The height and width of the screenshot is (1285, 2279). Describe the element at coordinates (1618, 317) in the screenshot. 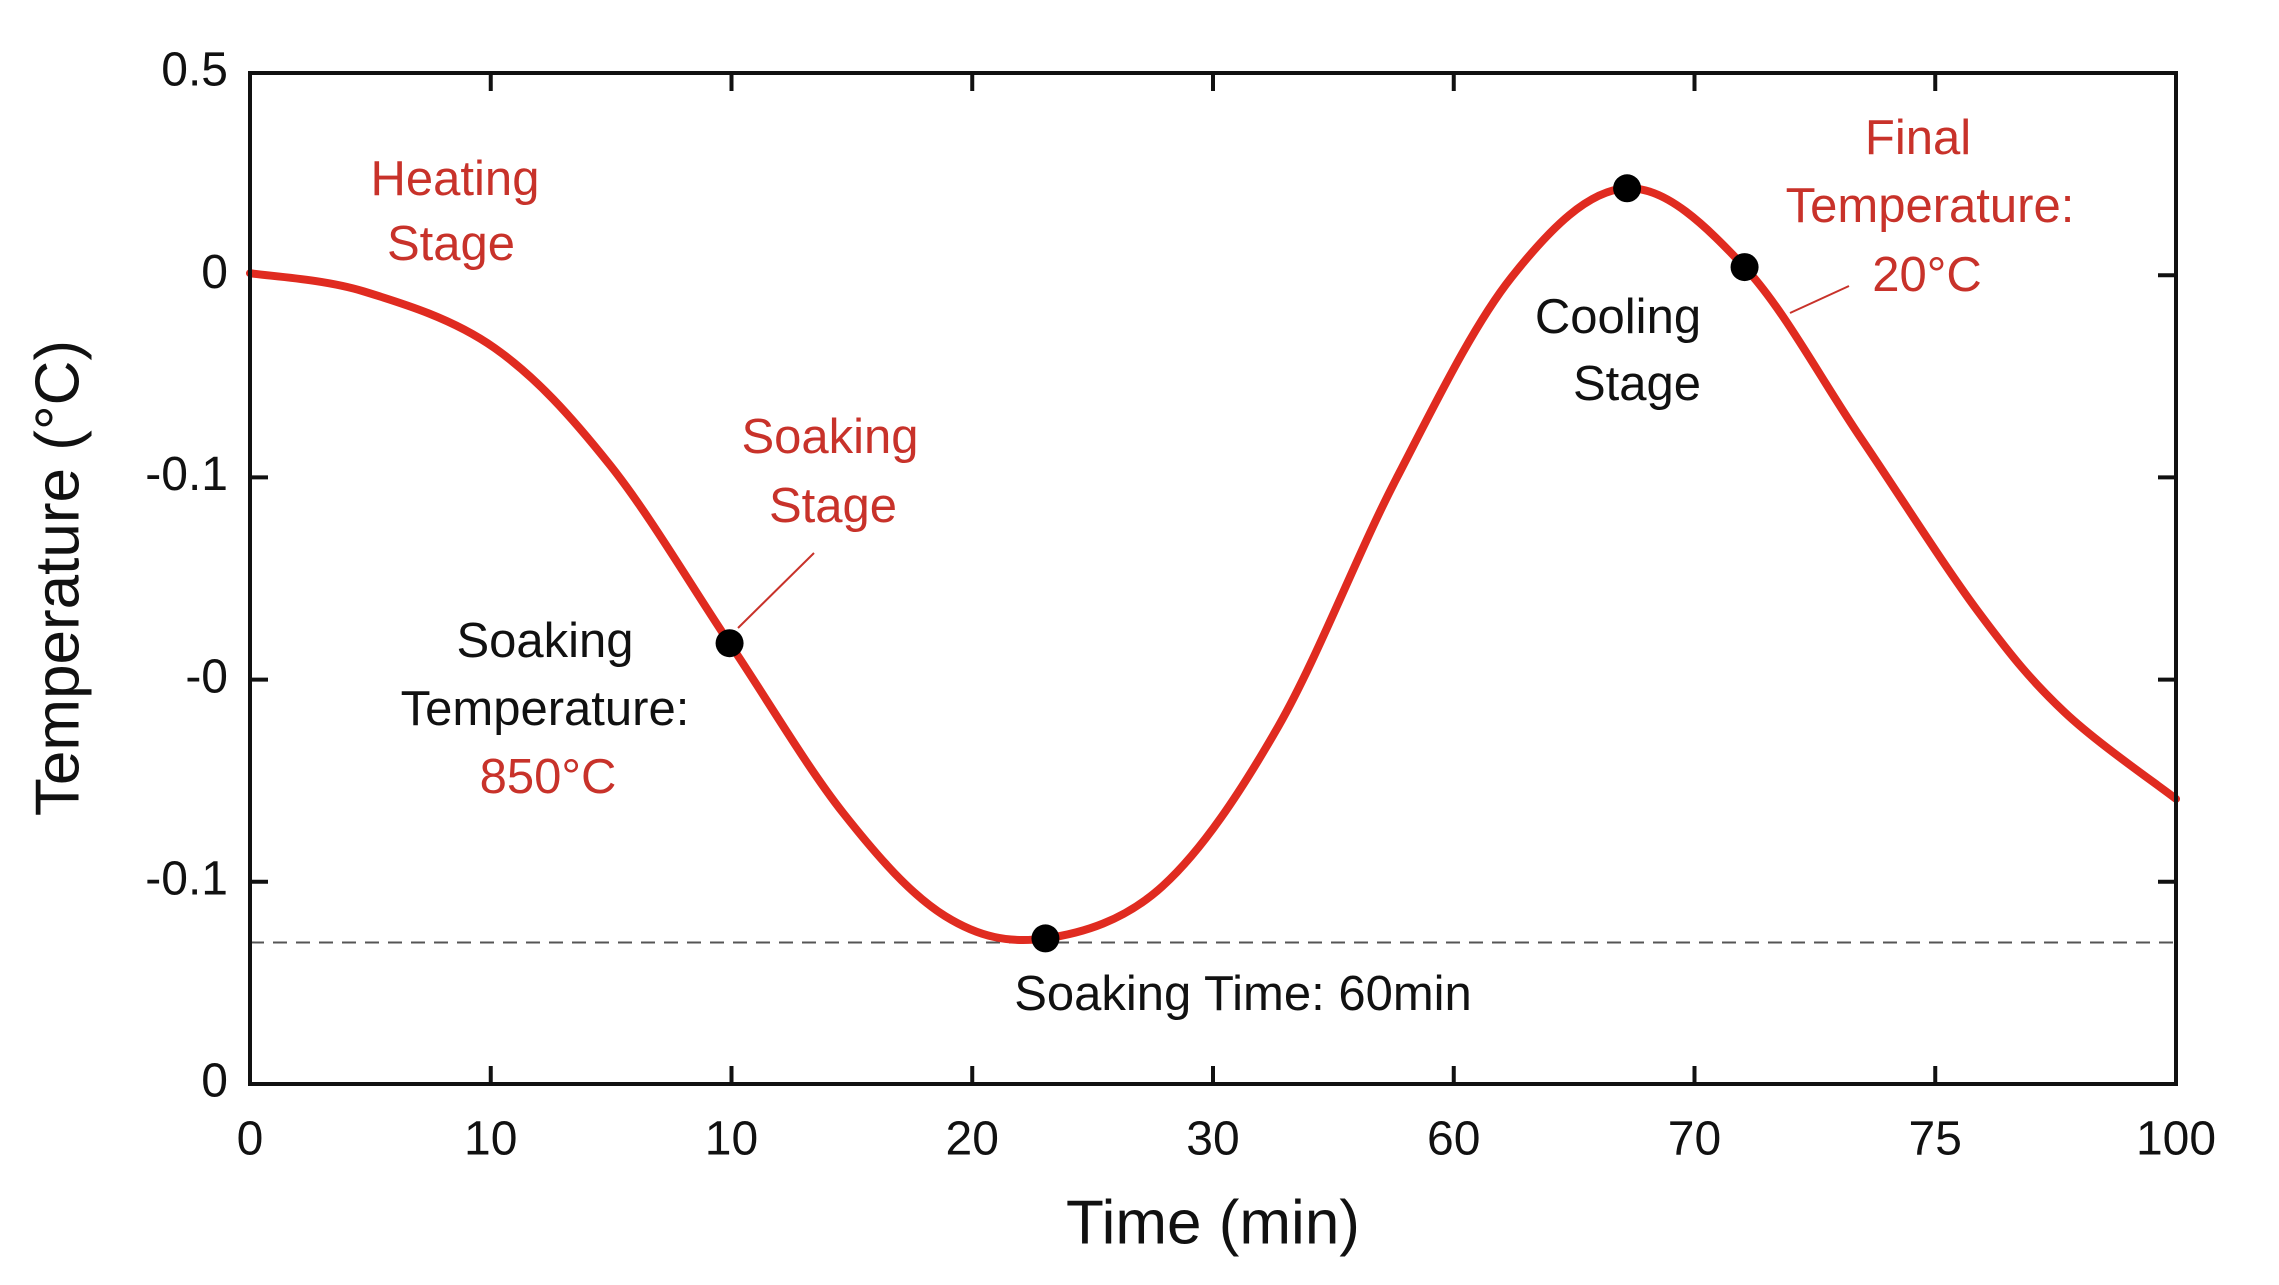

I see `annotation: Cooling` at that location.